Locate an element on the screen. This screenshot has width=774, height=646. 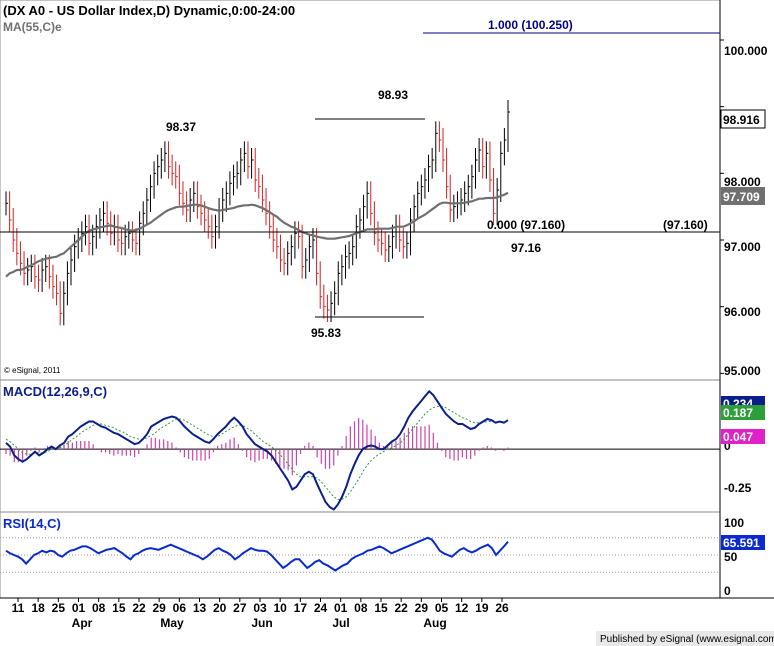
date-tick-label: 22 is located at coordinates (401, 608).